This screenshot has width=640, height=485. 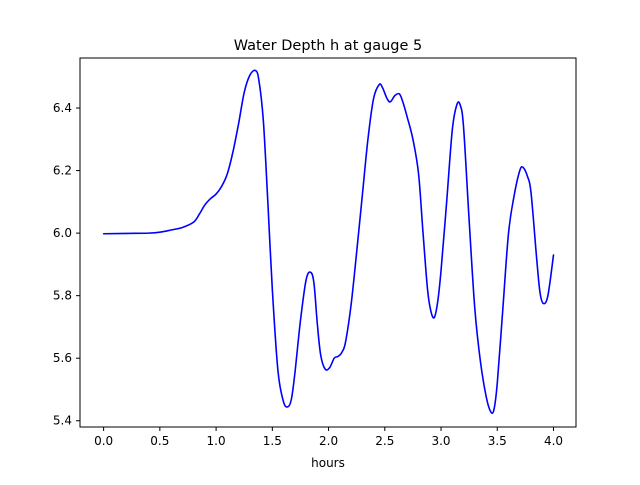 I want to click on y-axis-ticks: 5.4 5.6 5.8 6.0 6.2 6.4, so click(x=66, y=264).